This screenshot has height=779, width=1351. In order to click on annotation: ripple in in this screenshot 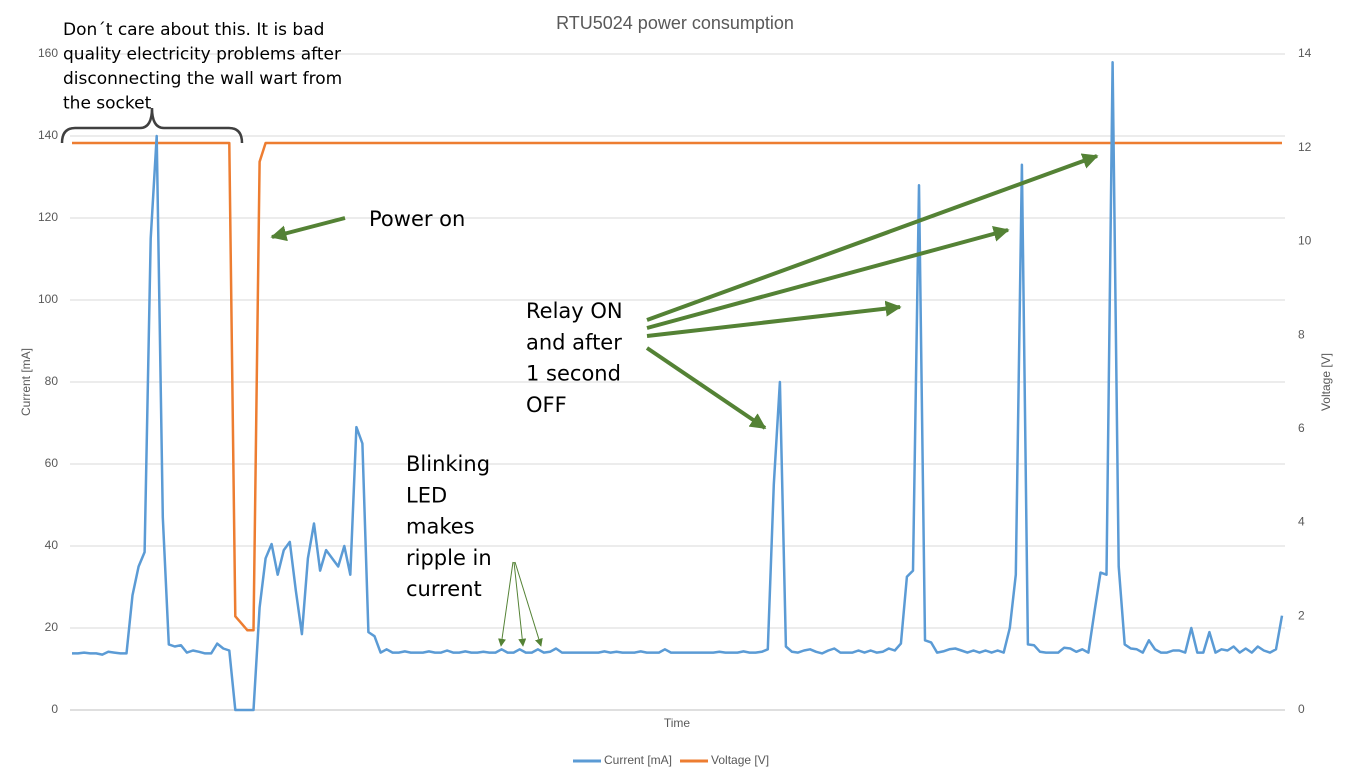, I will do `click(449, 558)`.